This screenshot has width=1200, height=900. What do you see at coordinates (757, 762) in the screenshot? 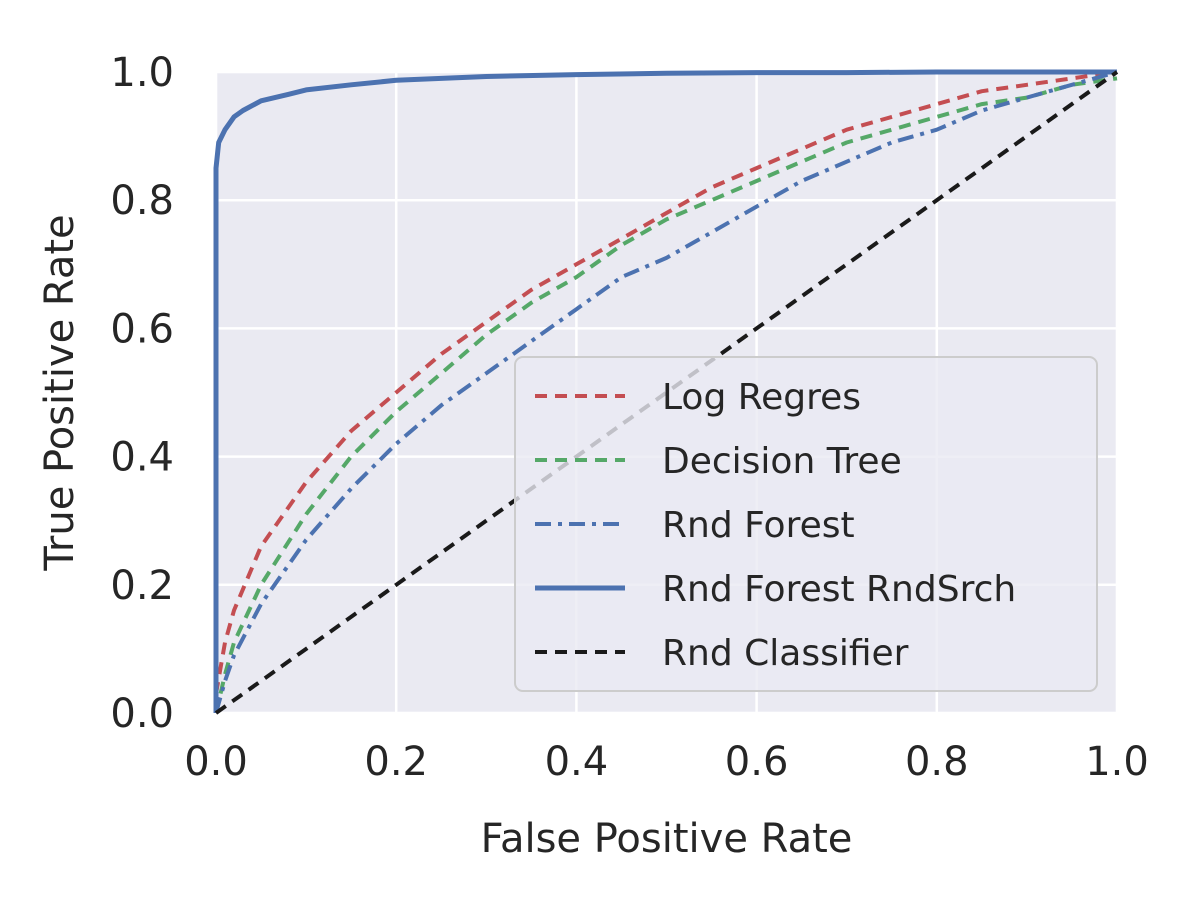
I see `x-tick-label: 0.6` at bounding box center [757, 762].